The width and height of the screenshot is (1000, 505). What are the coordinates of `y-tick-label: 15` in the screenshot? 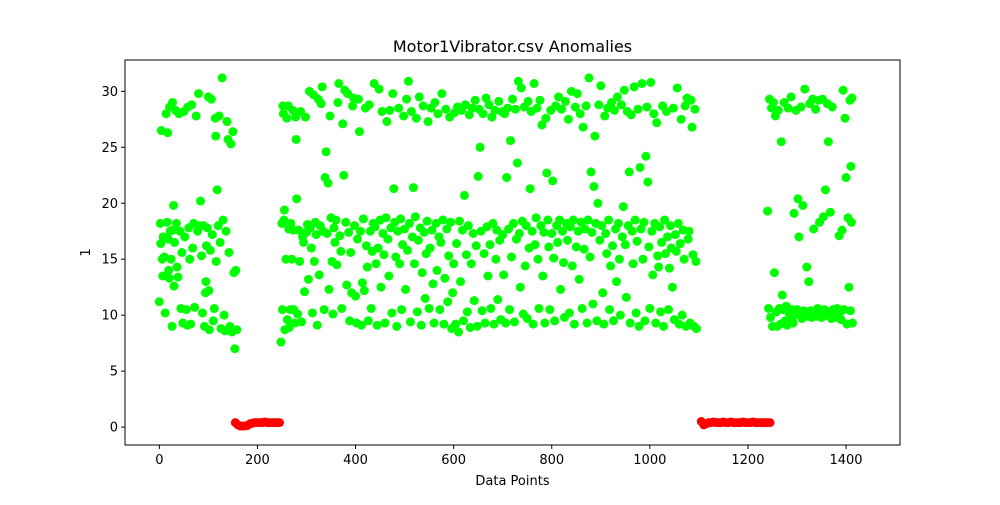 It's located at (109, 260).